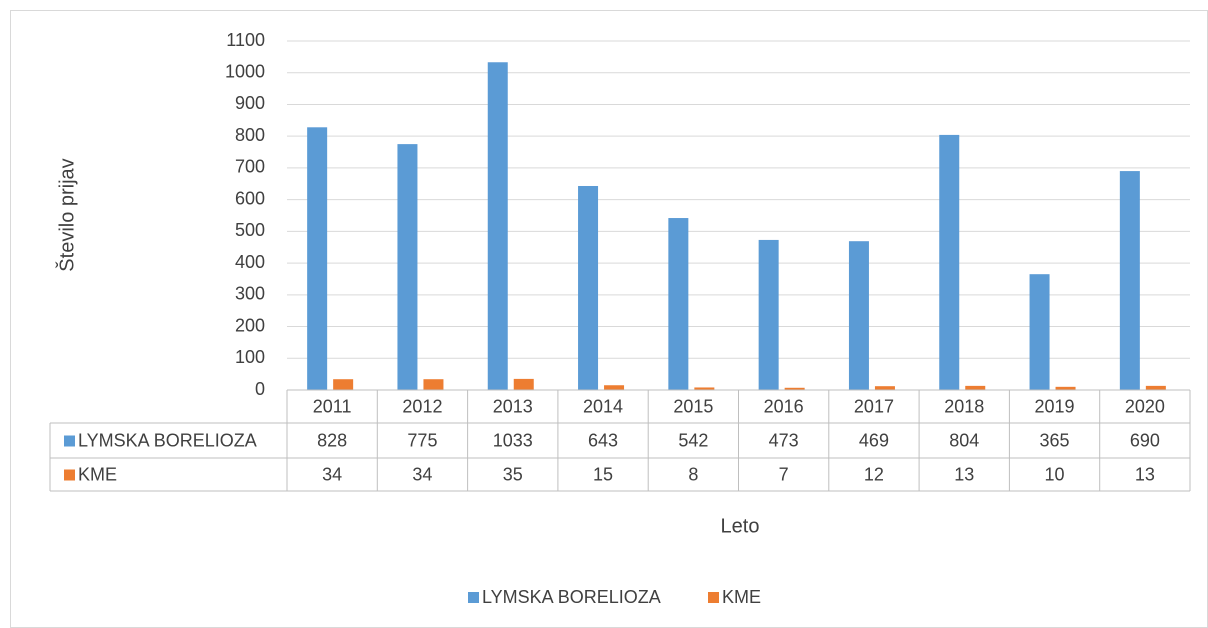 The width and height of the screenshot is (1208, 628). What do you see at coordinates (97, 474) in the screenshot?
I see `table-row-label: KME` at bounding box center [97, 474].